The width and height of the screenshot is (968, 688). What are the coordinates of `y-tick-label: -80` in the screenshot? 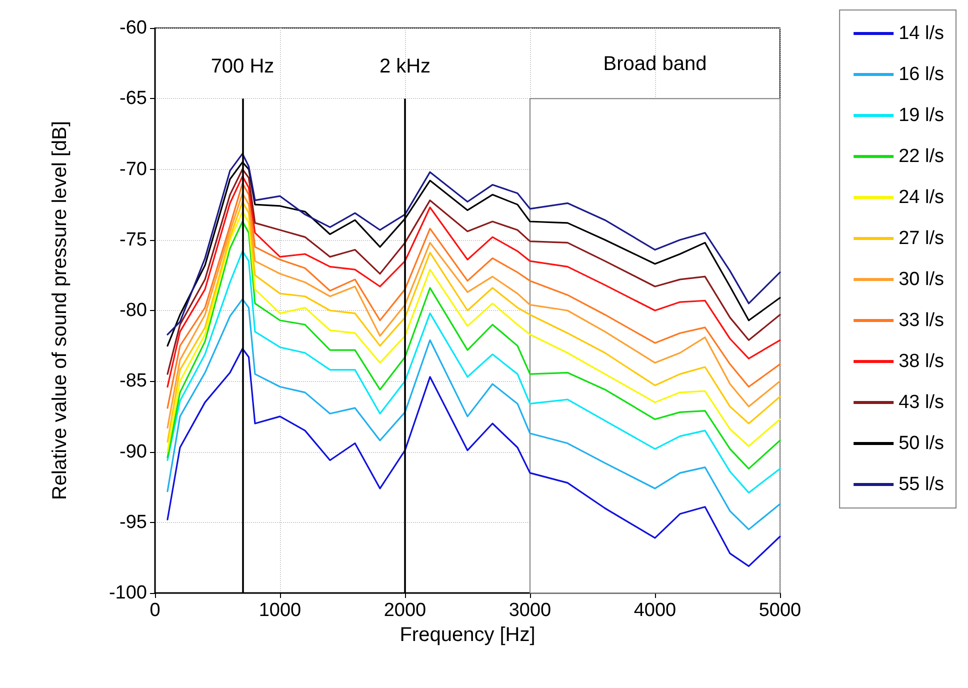 It's located at (133, 310).